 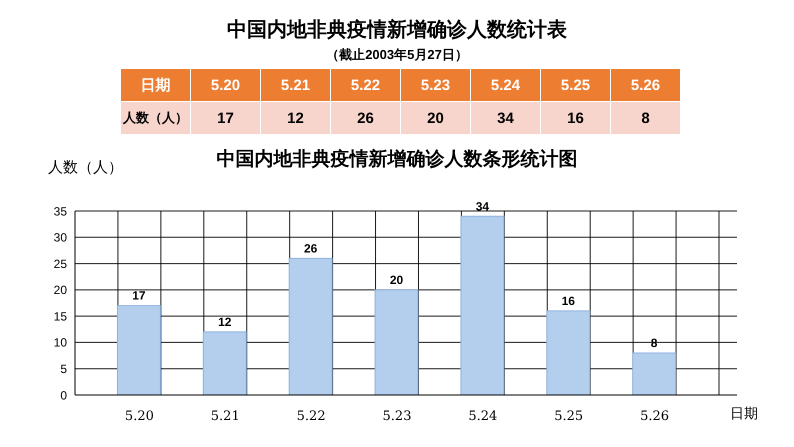 What do you see at coordinates (311, 416) in the screenshot?
I see `x-tick-label: 5.22` at bounding box center [311, 416].